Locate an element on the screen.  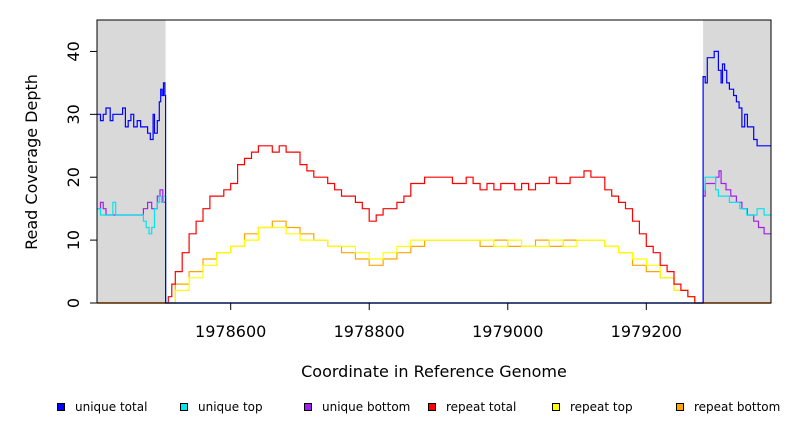
x-axis-label: Coordinate in Reference Genome is located at coordinates (434, 371).